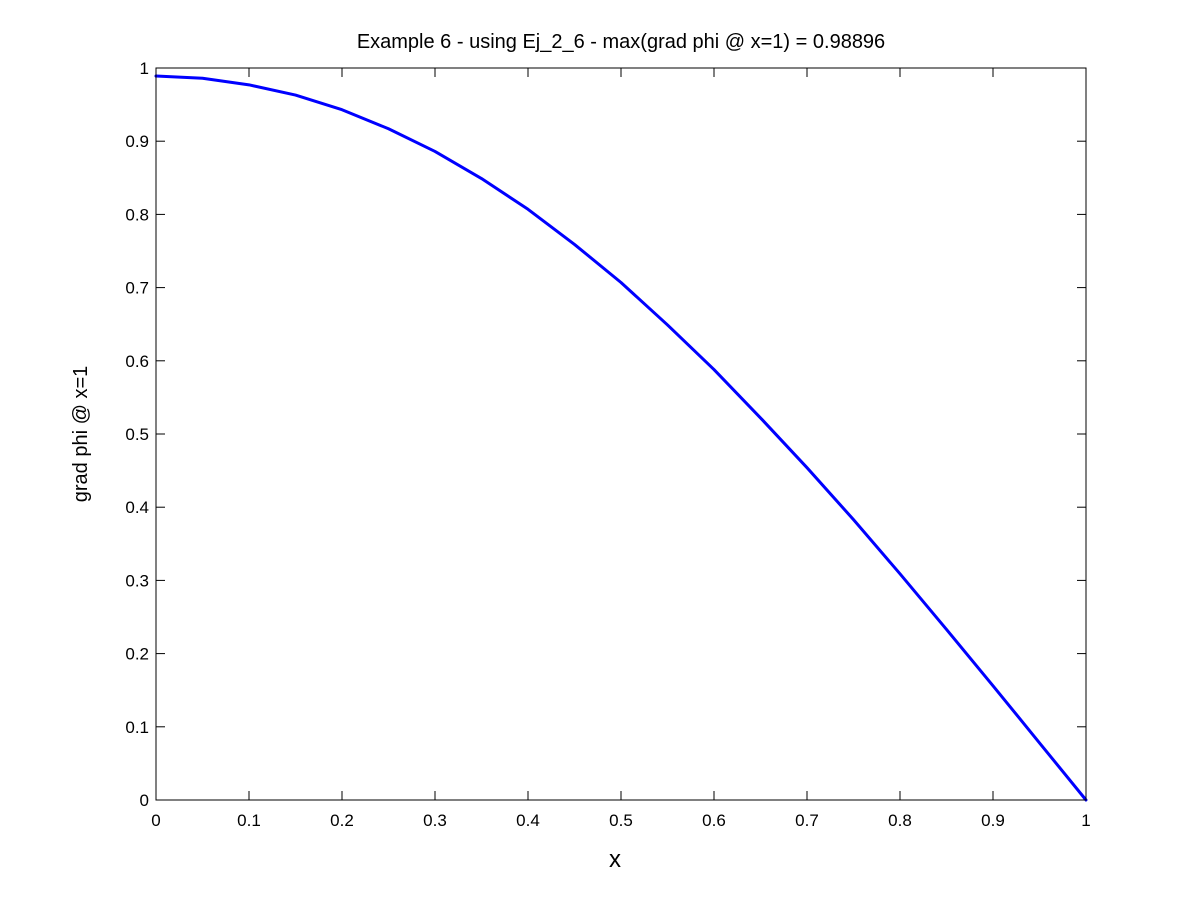 Image resolution: width=1200 pixels, height=905 pixels. What do you see at coordinates (137, 434) in the screenshot?
I see `y-tick-label: 0.5` at bounding box center [137, 434].